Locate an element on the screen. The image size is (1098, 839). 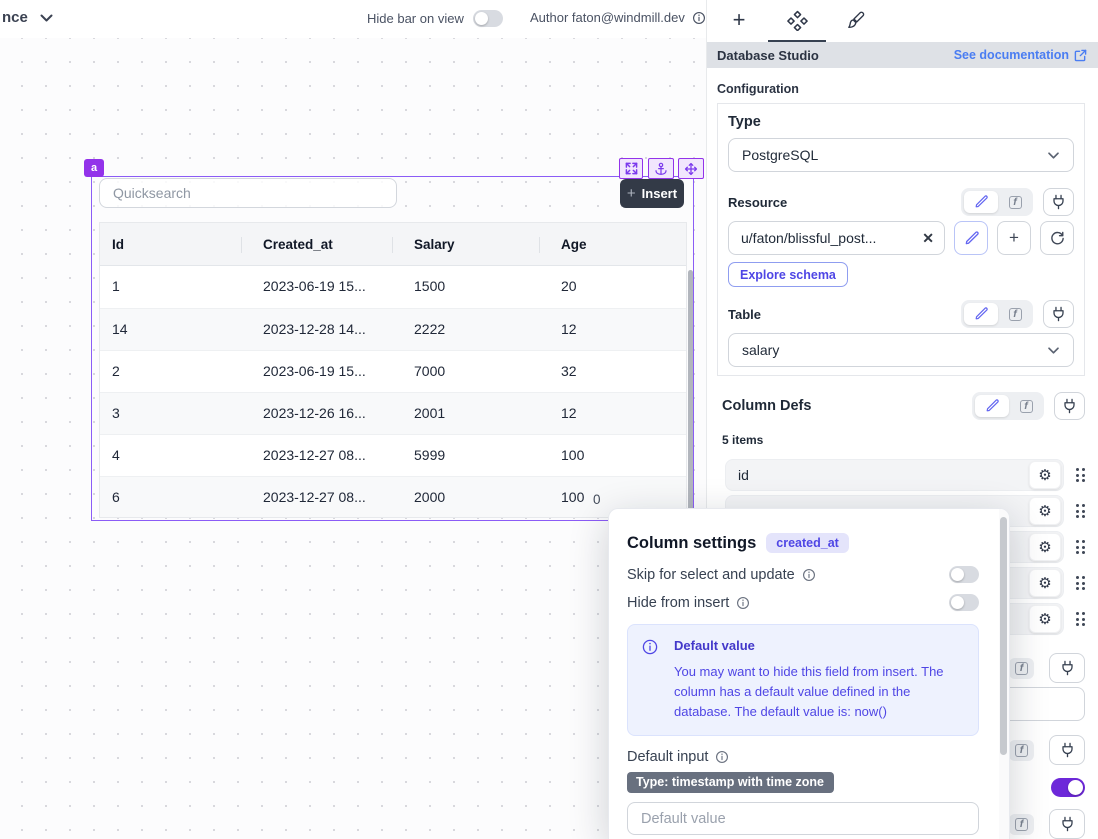
move-button is located at coordinates (691, 168).